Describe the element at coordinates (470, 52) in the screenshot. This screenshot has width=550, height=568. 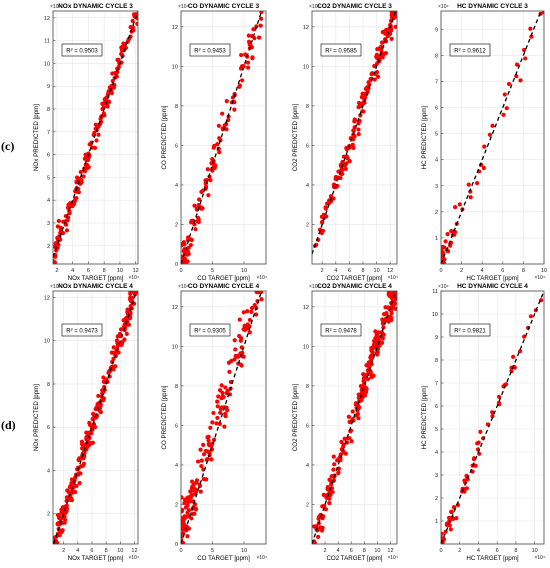
I see `r2-label: R² = 0.9612` at that location.